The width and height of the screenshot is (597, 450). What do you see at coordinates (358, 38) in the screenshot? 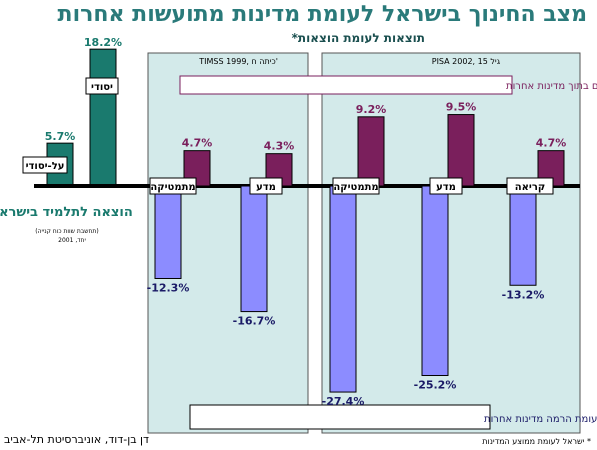
I see `page-subtitle: תוצאות לעומת הוצאות*` at bounding box center [358, 38].